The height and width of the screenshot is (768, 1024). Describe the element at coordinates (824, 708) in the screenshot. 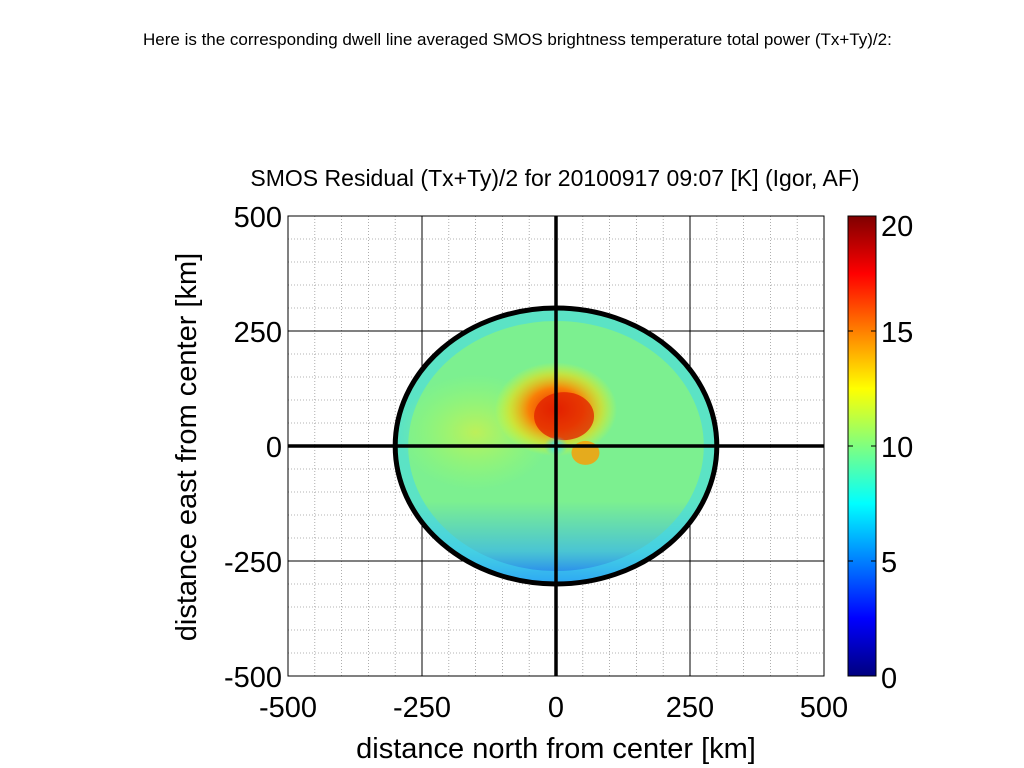

I see `x-tick-label: 500` at that location.